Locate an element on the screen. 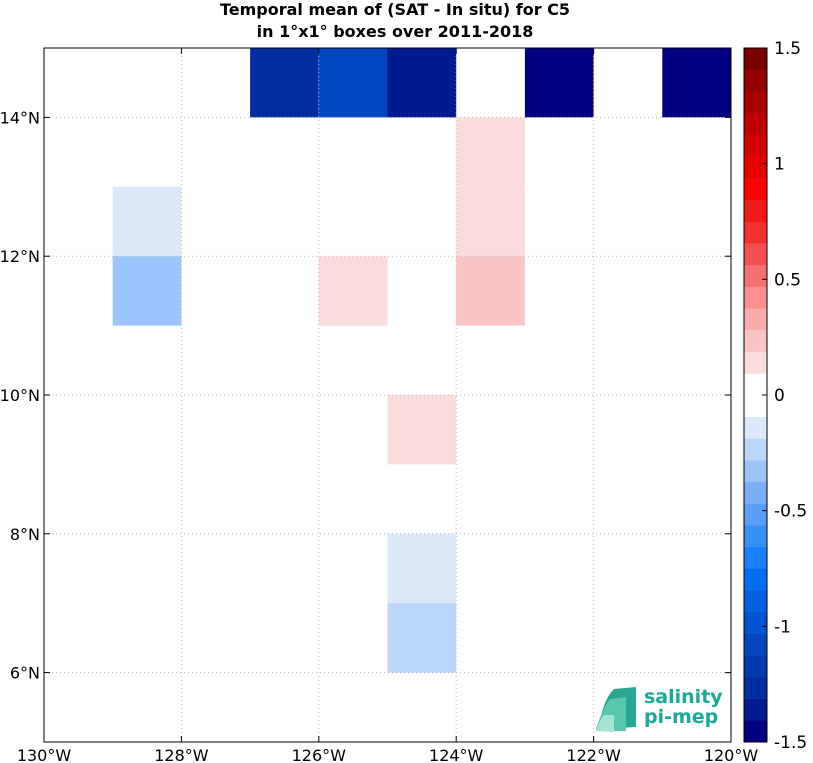 The width and height of the screenshot is (813, 763). x-tick-label-1: 128°W is located at coordinates (181, 754).